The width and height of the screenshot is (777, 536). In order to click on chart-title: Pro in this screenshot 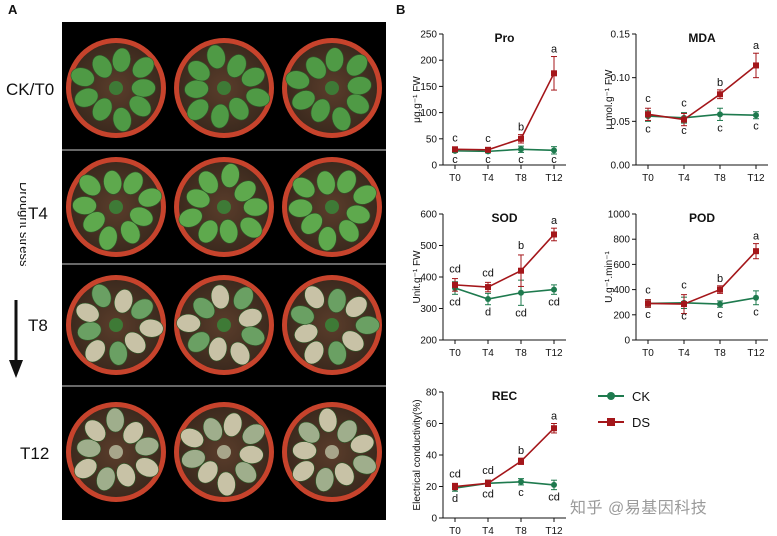, I will do `click(504, 38)`.